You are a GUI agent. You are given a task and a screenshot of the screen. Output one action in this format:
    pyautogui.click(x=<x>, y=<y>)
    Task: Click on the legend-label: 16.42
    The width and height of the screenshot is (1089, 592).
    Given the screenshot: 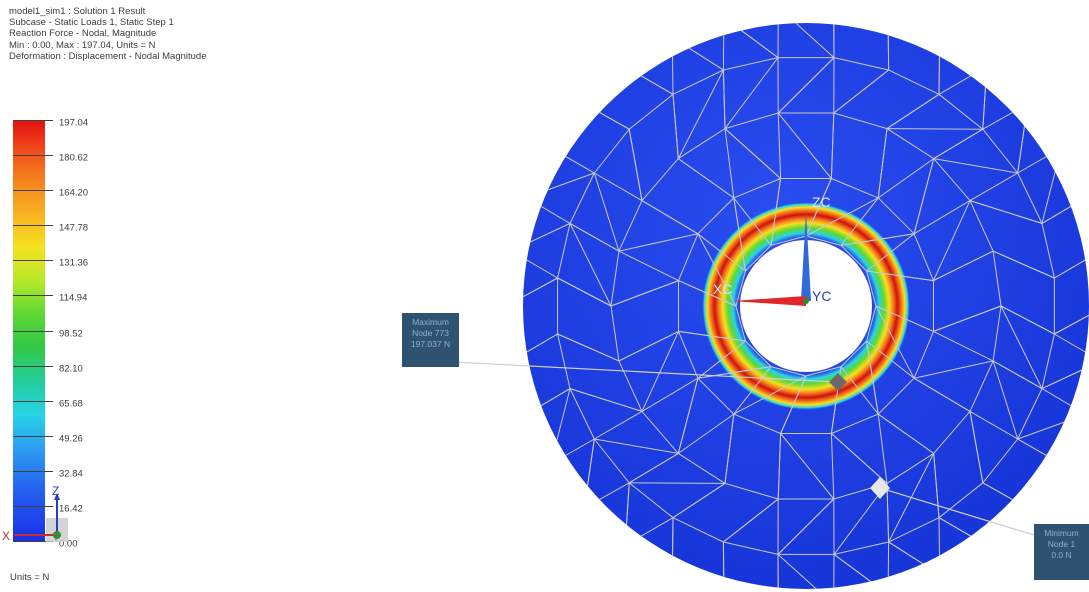 What is the action you would take?
    pyautogui.click(x=71, y=509)
    